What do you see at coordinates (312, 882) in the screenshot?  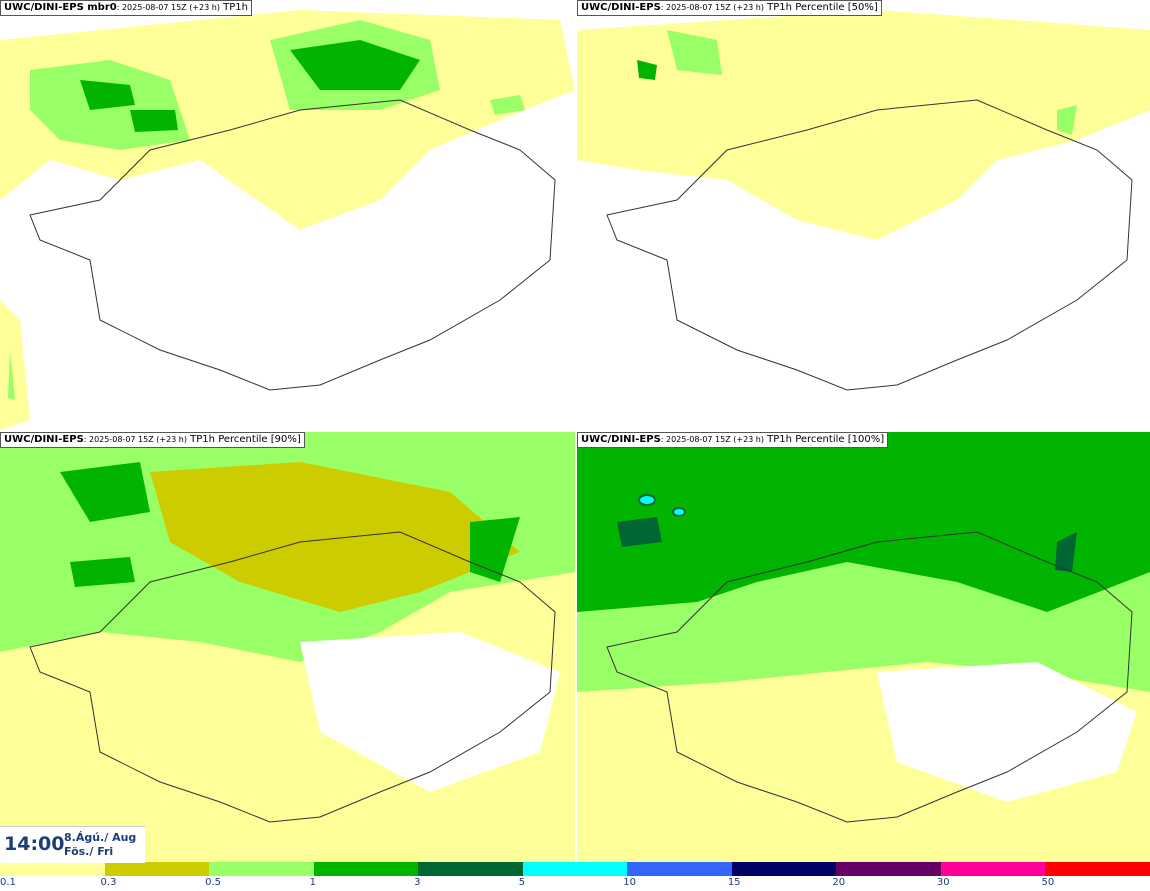 I see `legend-tick-label: 1` at bounding box center [312, 882].